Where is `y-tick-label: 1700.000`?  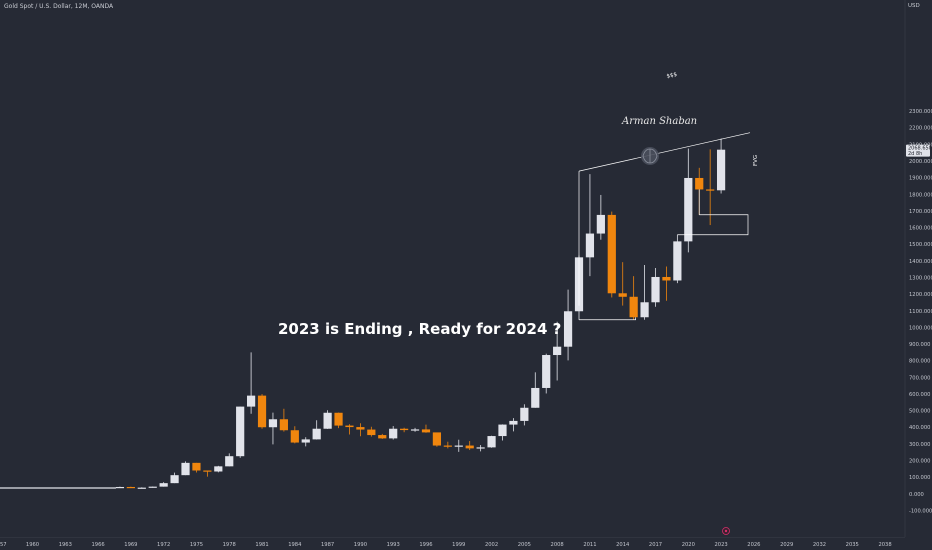 y-tick-label: 1700.000 is located at coordinates (920, 212).